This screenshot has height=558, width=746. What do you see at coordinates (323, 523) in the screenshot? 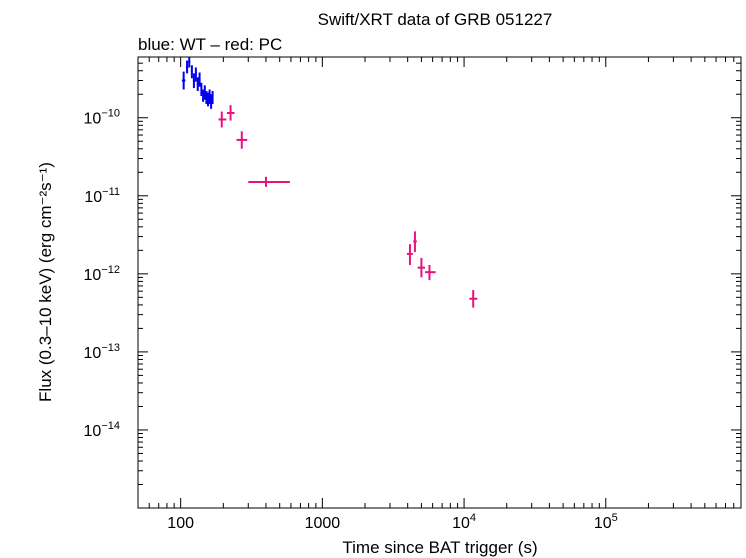
I see `x-tick-label: 1000` at bounding box center [323, 523].